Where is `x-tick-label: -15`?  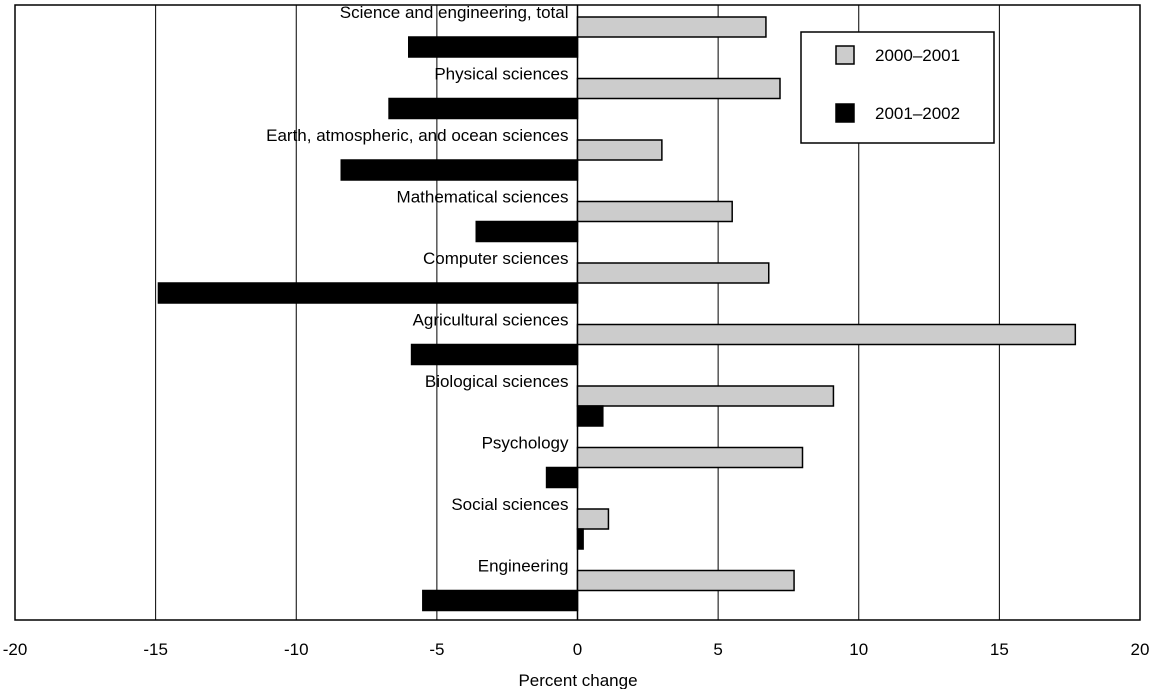
x-tick-label: -15 is located at coordinates (155, 649).